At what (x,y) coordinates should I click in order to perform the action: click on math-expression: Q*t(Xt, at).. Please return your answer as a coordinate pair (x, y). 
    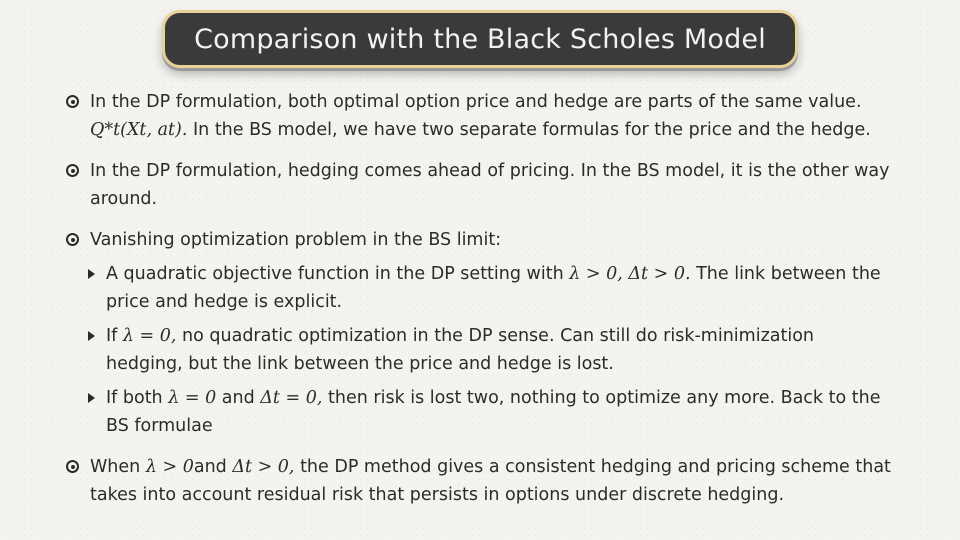
    Looking at the image, I should click on (139, 130).